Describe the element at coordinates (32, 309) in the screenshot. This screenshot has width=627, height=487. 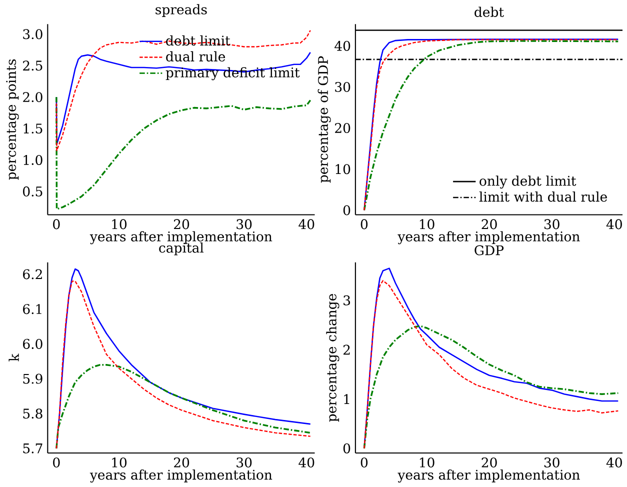
I see `y-tick-label: 6.1` at that location.